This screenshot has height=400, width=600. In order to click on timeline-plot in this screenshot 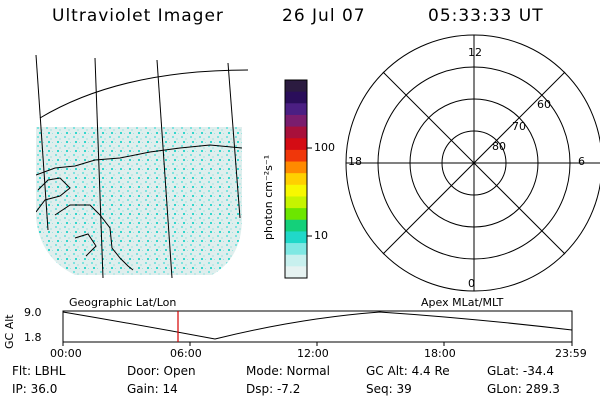, I will do `click(317, 328)`.